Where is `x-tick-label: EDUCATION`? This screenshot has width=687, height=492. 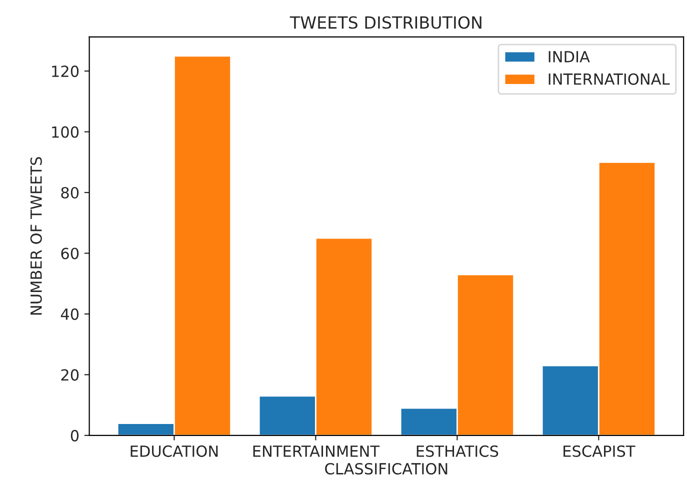 x-tick-label: EDUCATION is located at coordinates (174, 451).